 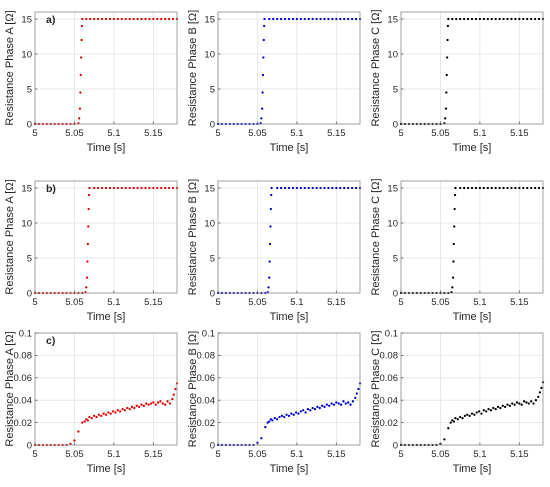 I want to click on y-tick-label: 10, so click(x=209, y=54).